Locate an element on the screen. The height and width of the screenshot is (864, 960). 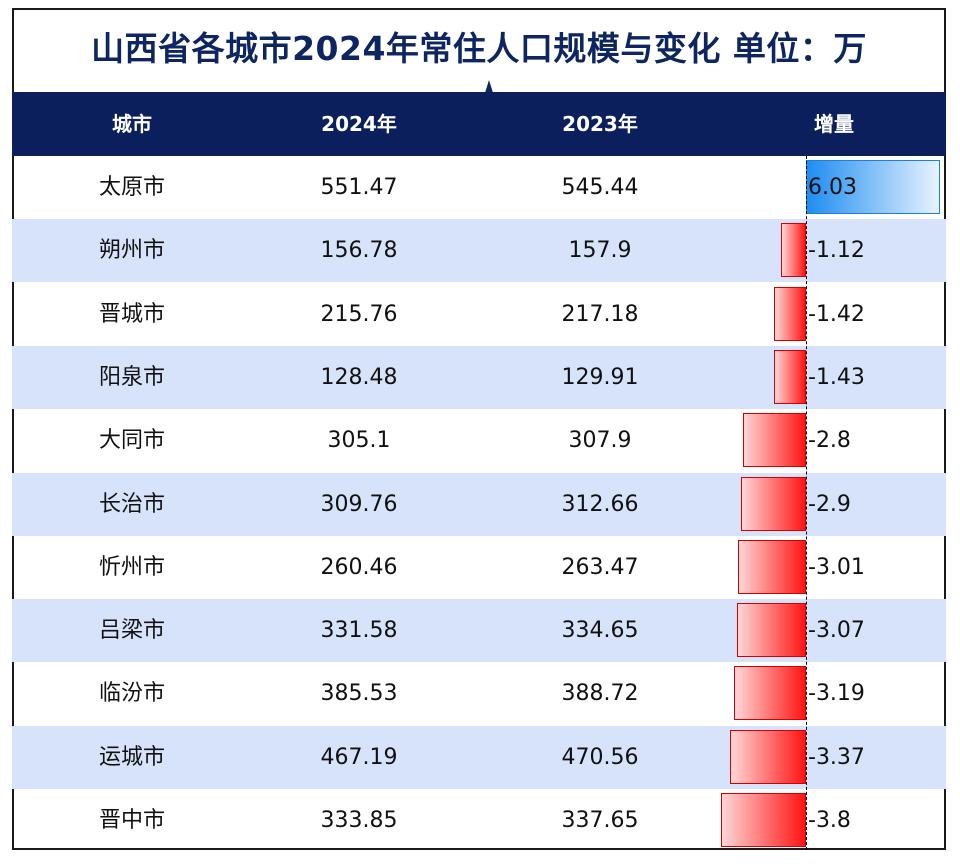
table-row: 阳泉市 128.48 129.91 -1.43 is located at coordinates (479, 377).